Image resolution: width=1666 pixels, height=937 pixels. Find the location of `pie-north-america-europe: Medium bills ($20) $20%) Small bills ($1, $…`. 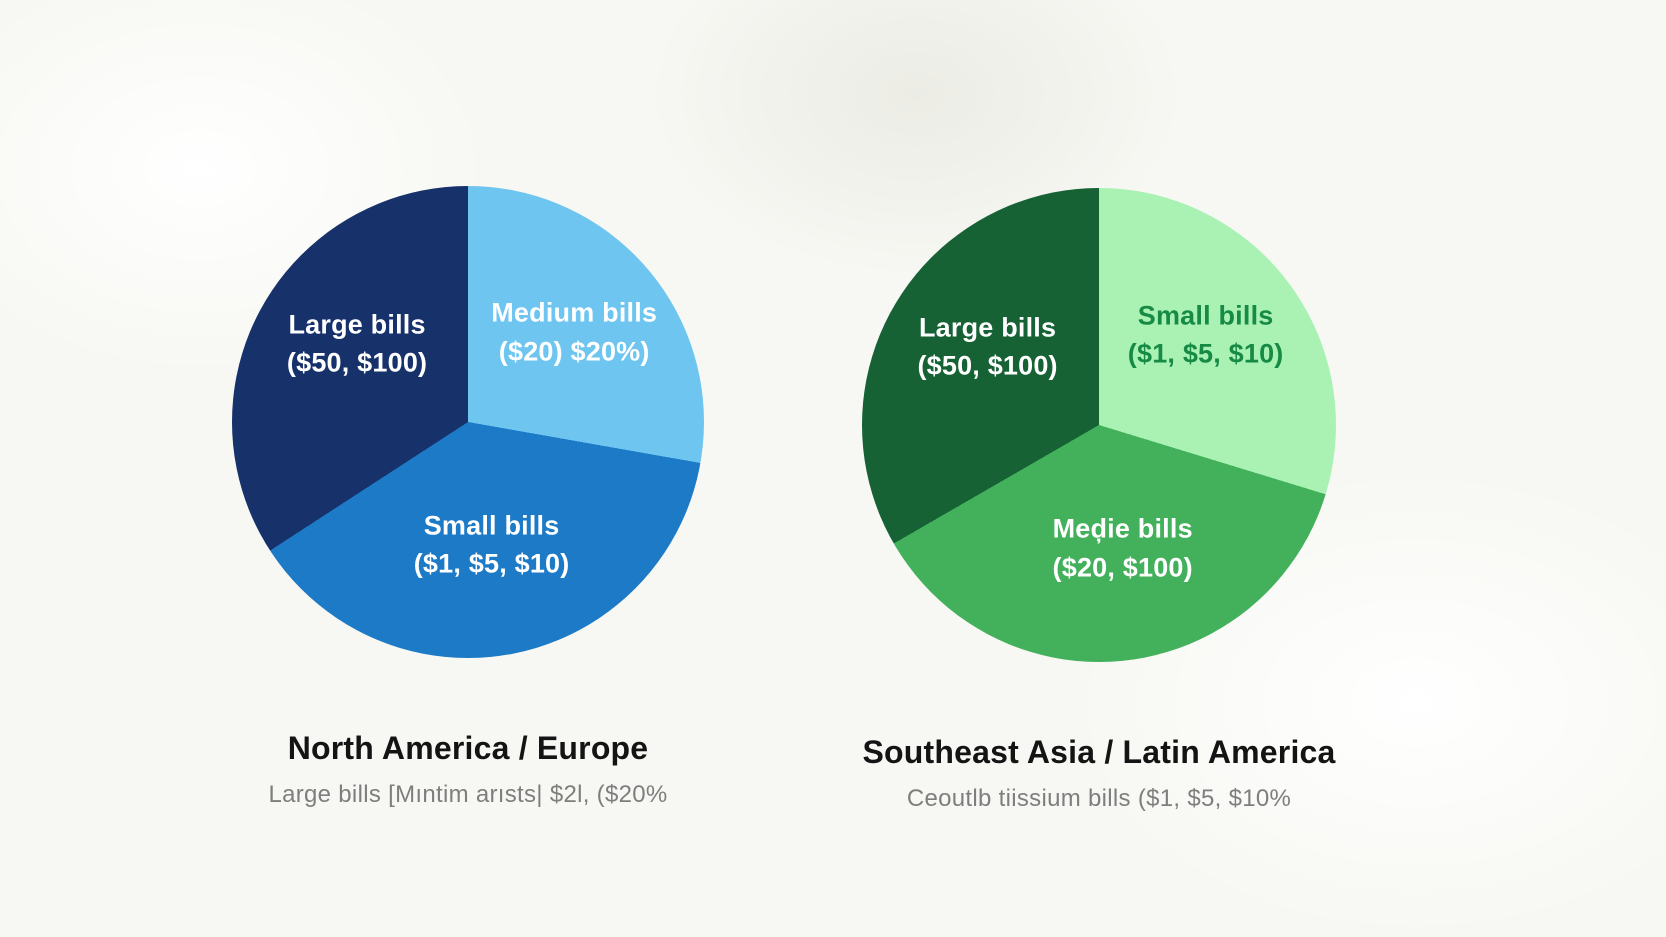

pie-north-america-europe: Medium bills ($20) $20%) Small bills ($1, $… is located at coordinates (468, 422).